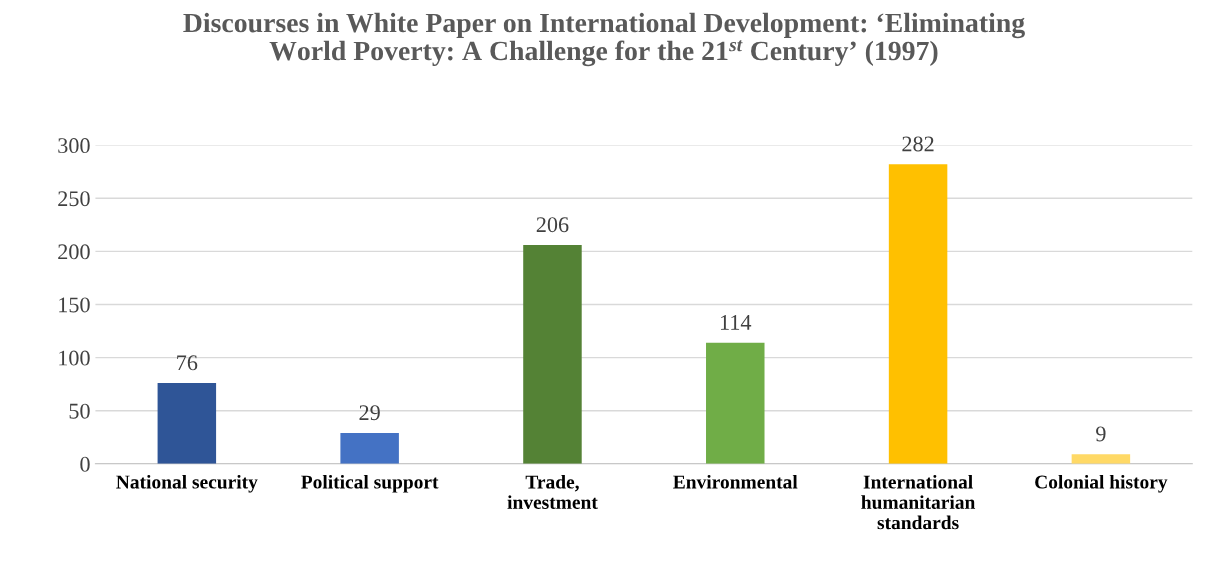 The image size is (1208, 567). Describe the element at coordinates (187, 363) in the screenshot. I see `data-label: 76` at that location.